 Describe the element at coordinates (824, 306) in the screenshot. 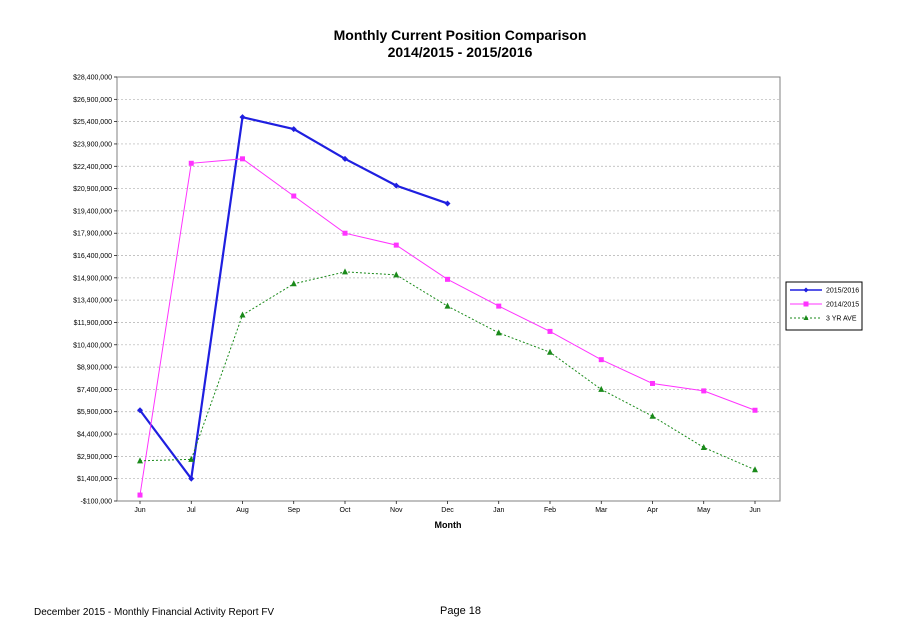

I see `legend: 2015/2016 2014/2015 3 YR AVE` at that location.